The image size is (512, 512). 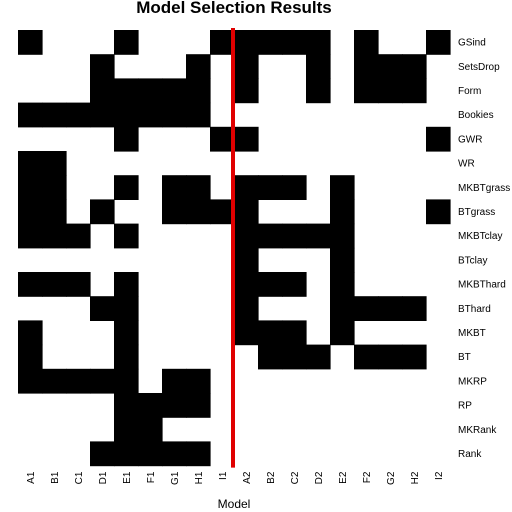 What do you see at coordinates (438, 42) in the screenshot?
I see `cell-GSind-I2` at bounding box center [438, 42].